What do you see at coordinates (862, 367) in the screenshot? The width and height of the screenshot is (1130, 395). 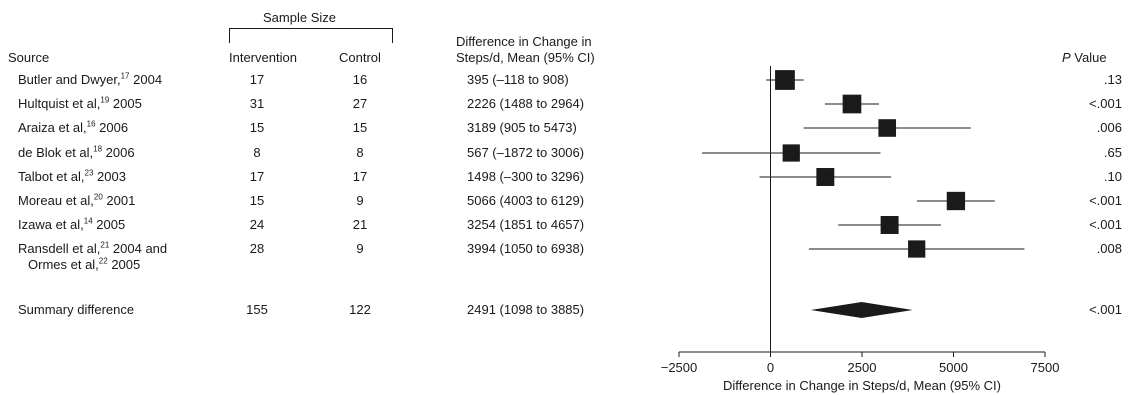 I see `x-tick-label: 2500` at bounding box center [862, 367].